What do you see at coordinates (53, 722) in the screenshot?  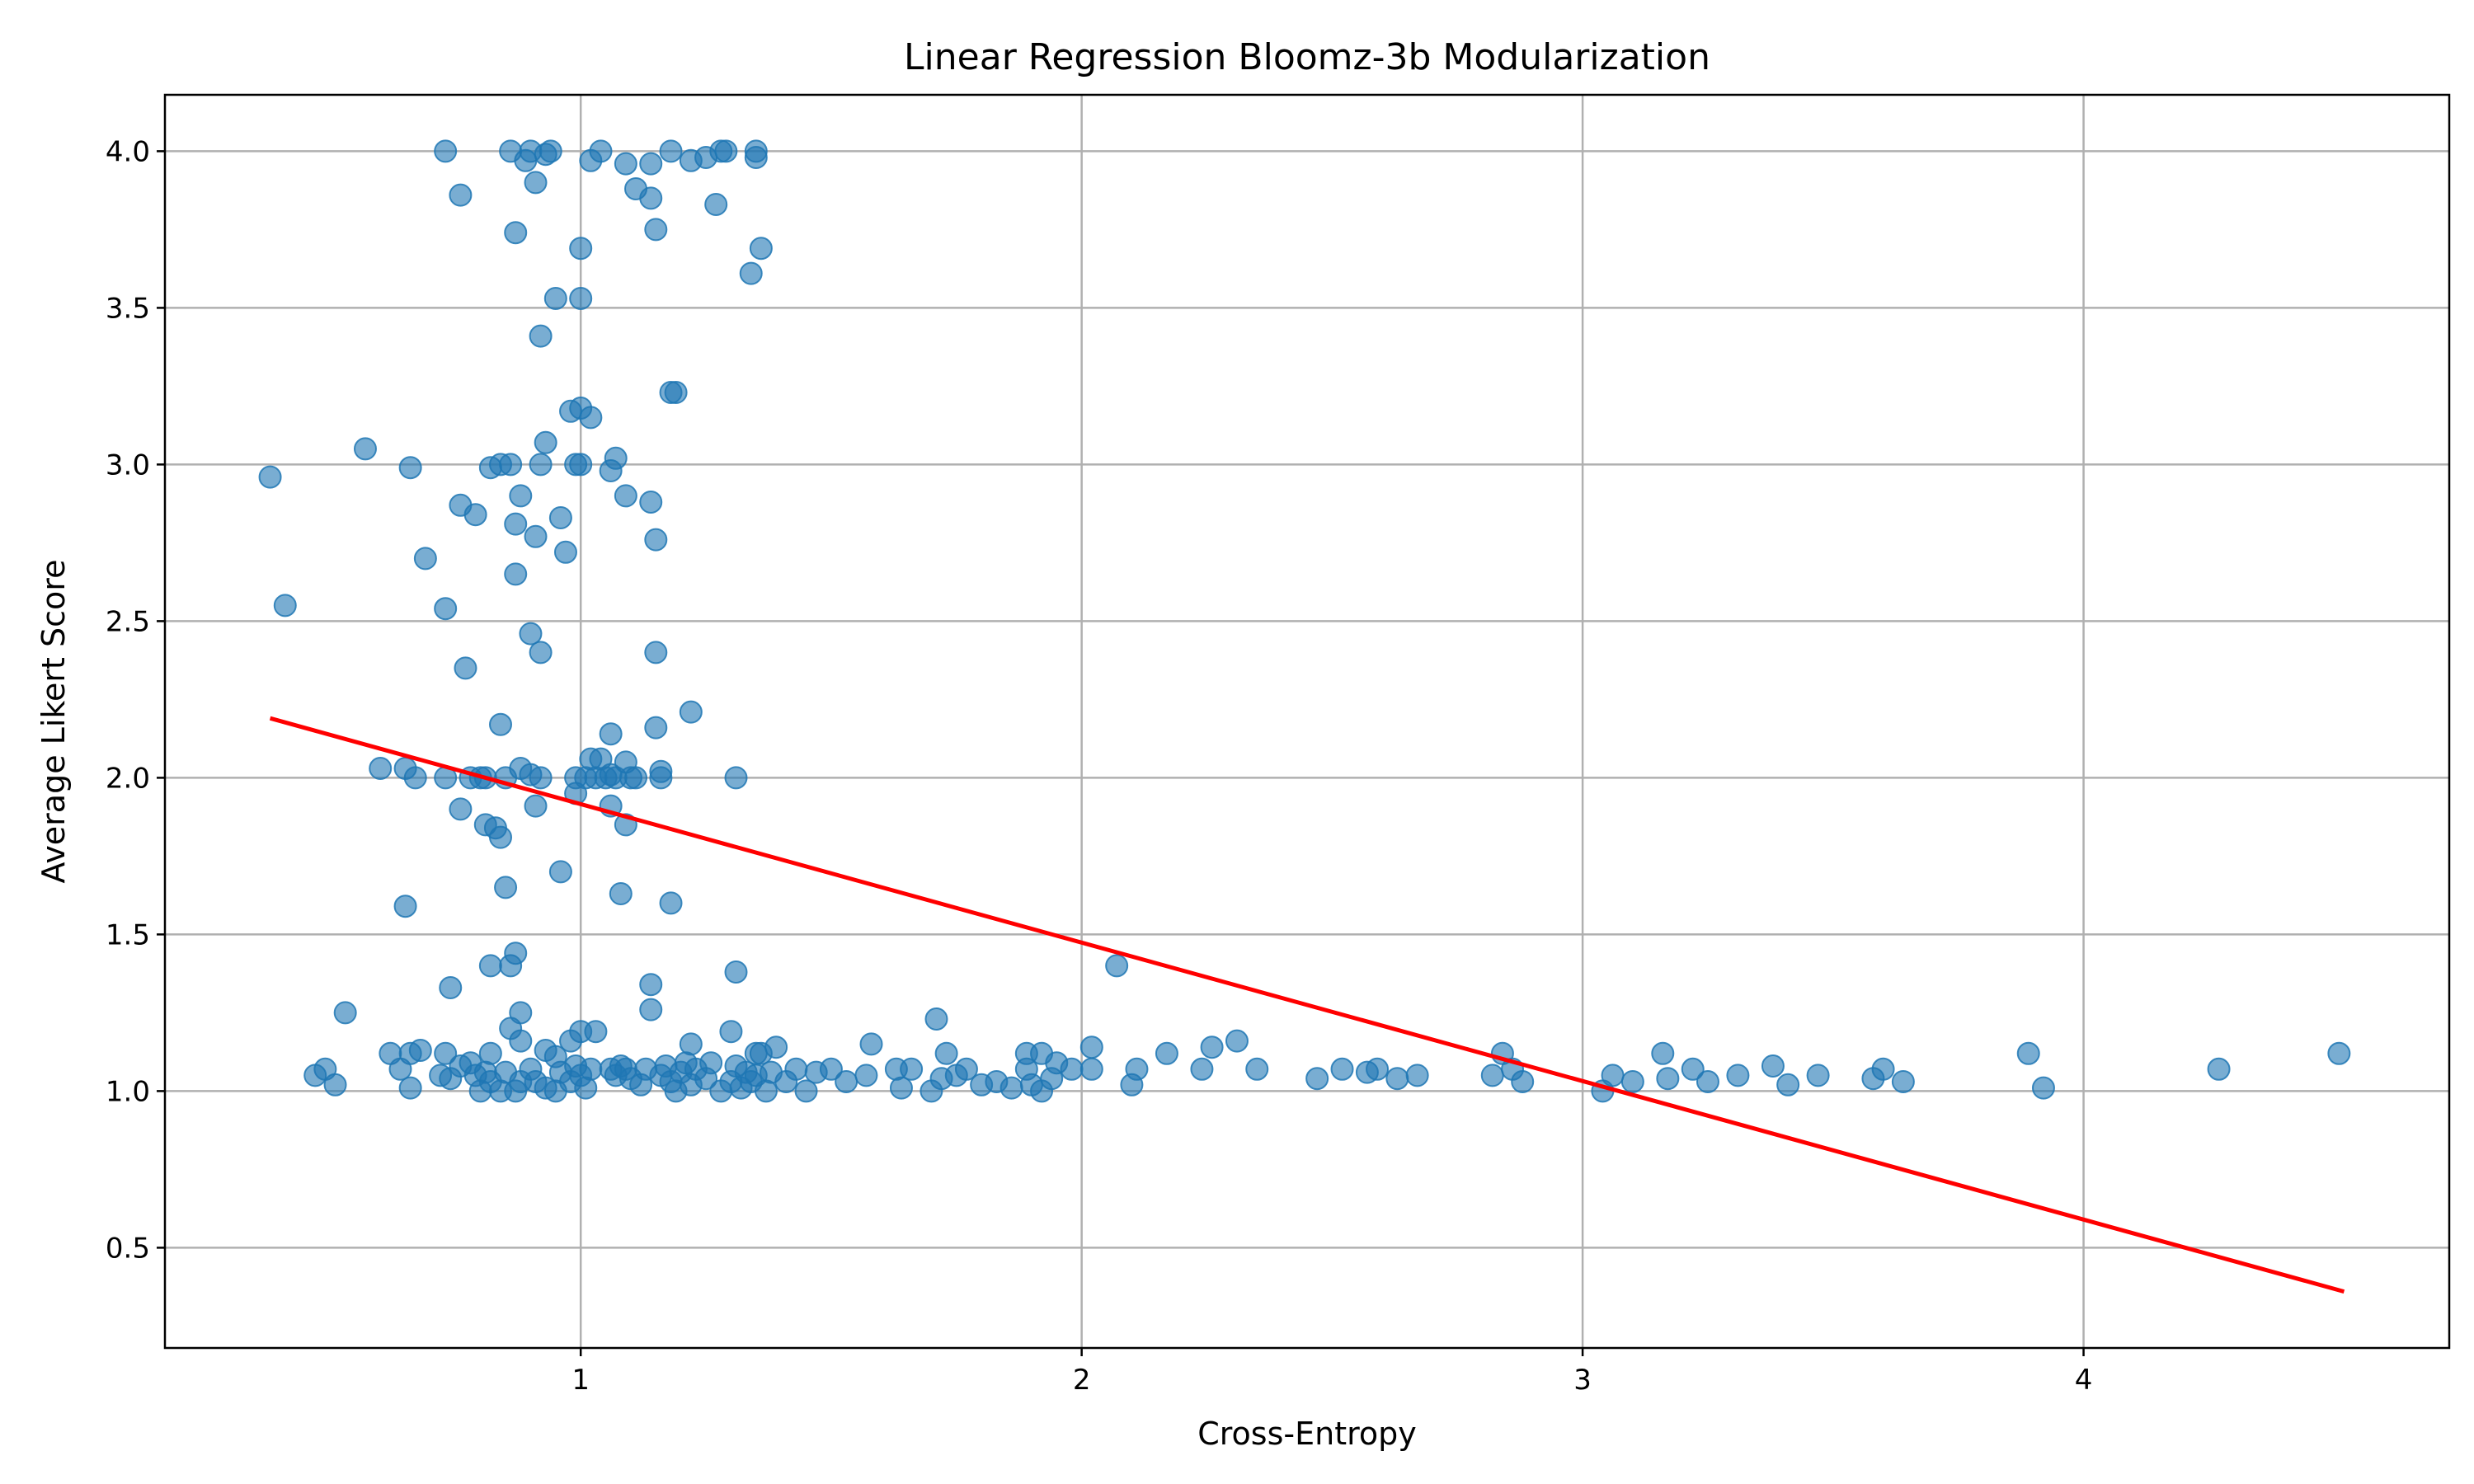 I see `y-axis-label: Average Likert Score` at bounding box center [53, 722].